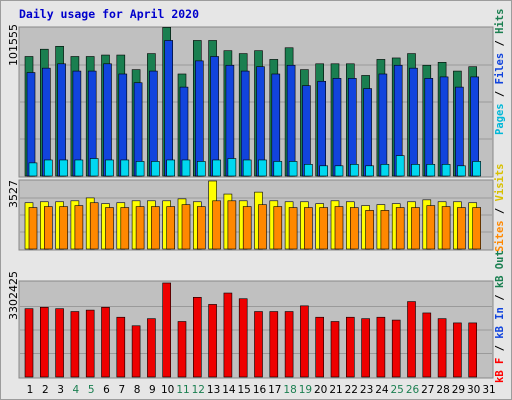 The width and height of the screenshot is (512, 400). Describe the element at coordinates (500, 72) in the screenshot. I see `svg-text: Pages / Files / Hits` at that location.